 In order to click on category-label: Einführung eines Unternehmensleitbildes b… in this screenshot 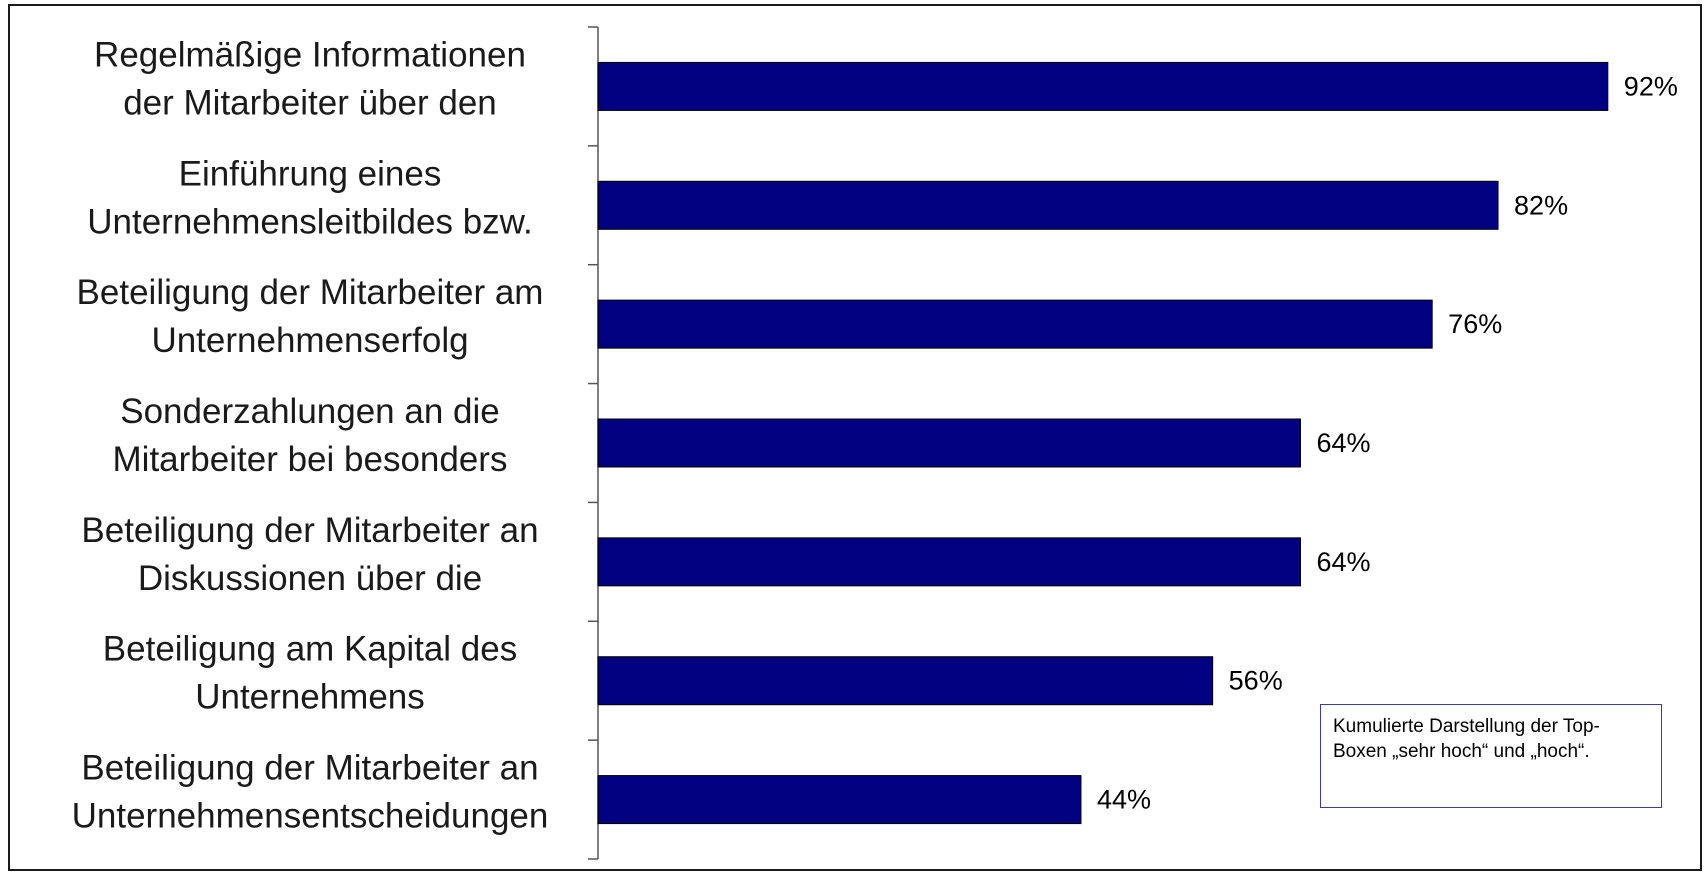, I will do `click(310, 197)`.